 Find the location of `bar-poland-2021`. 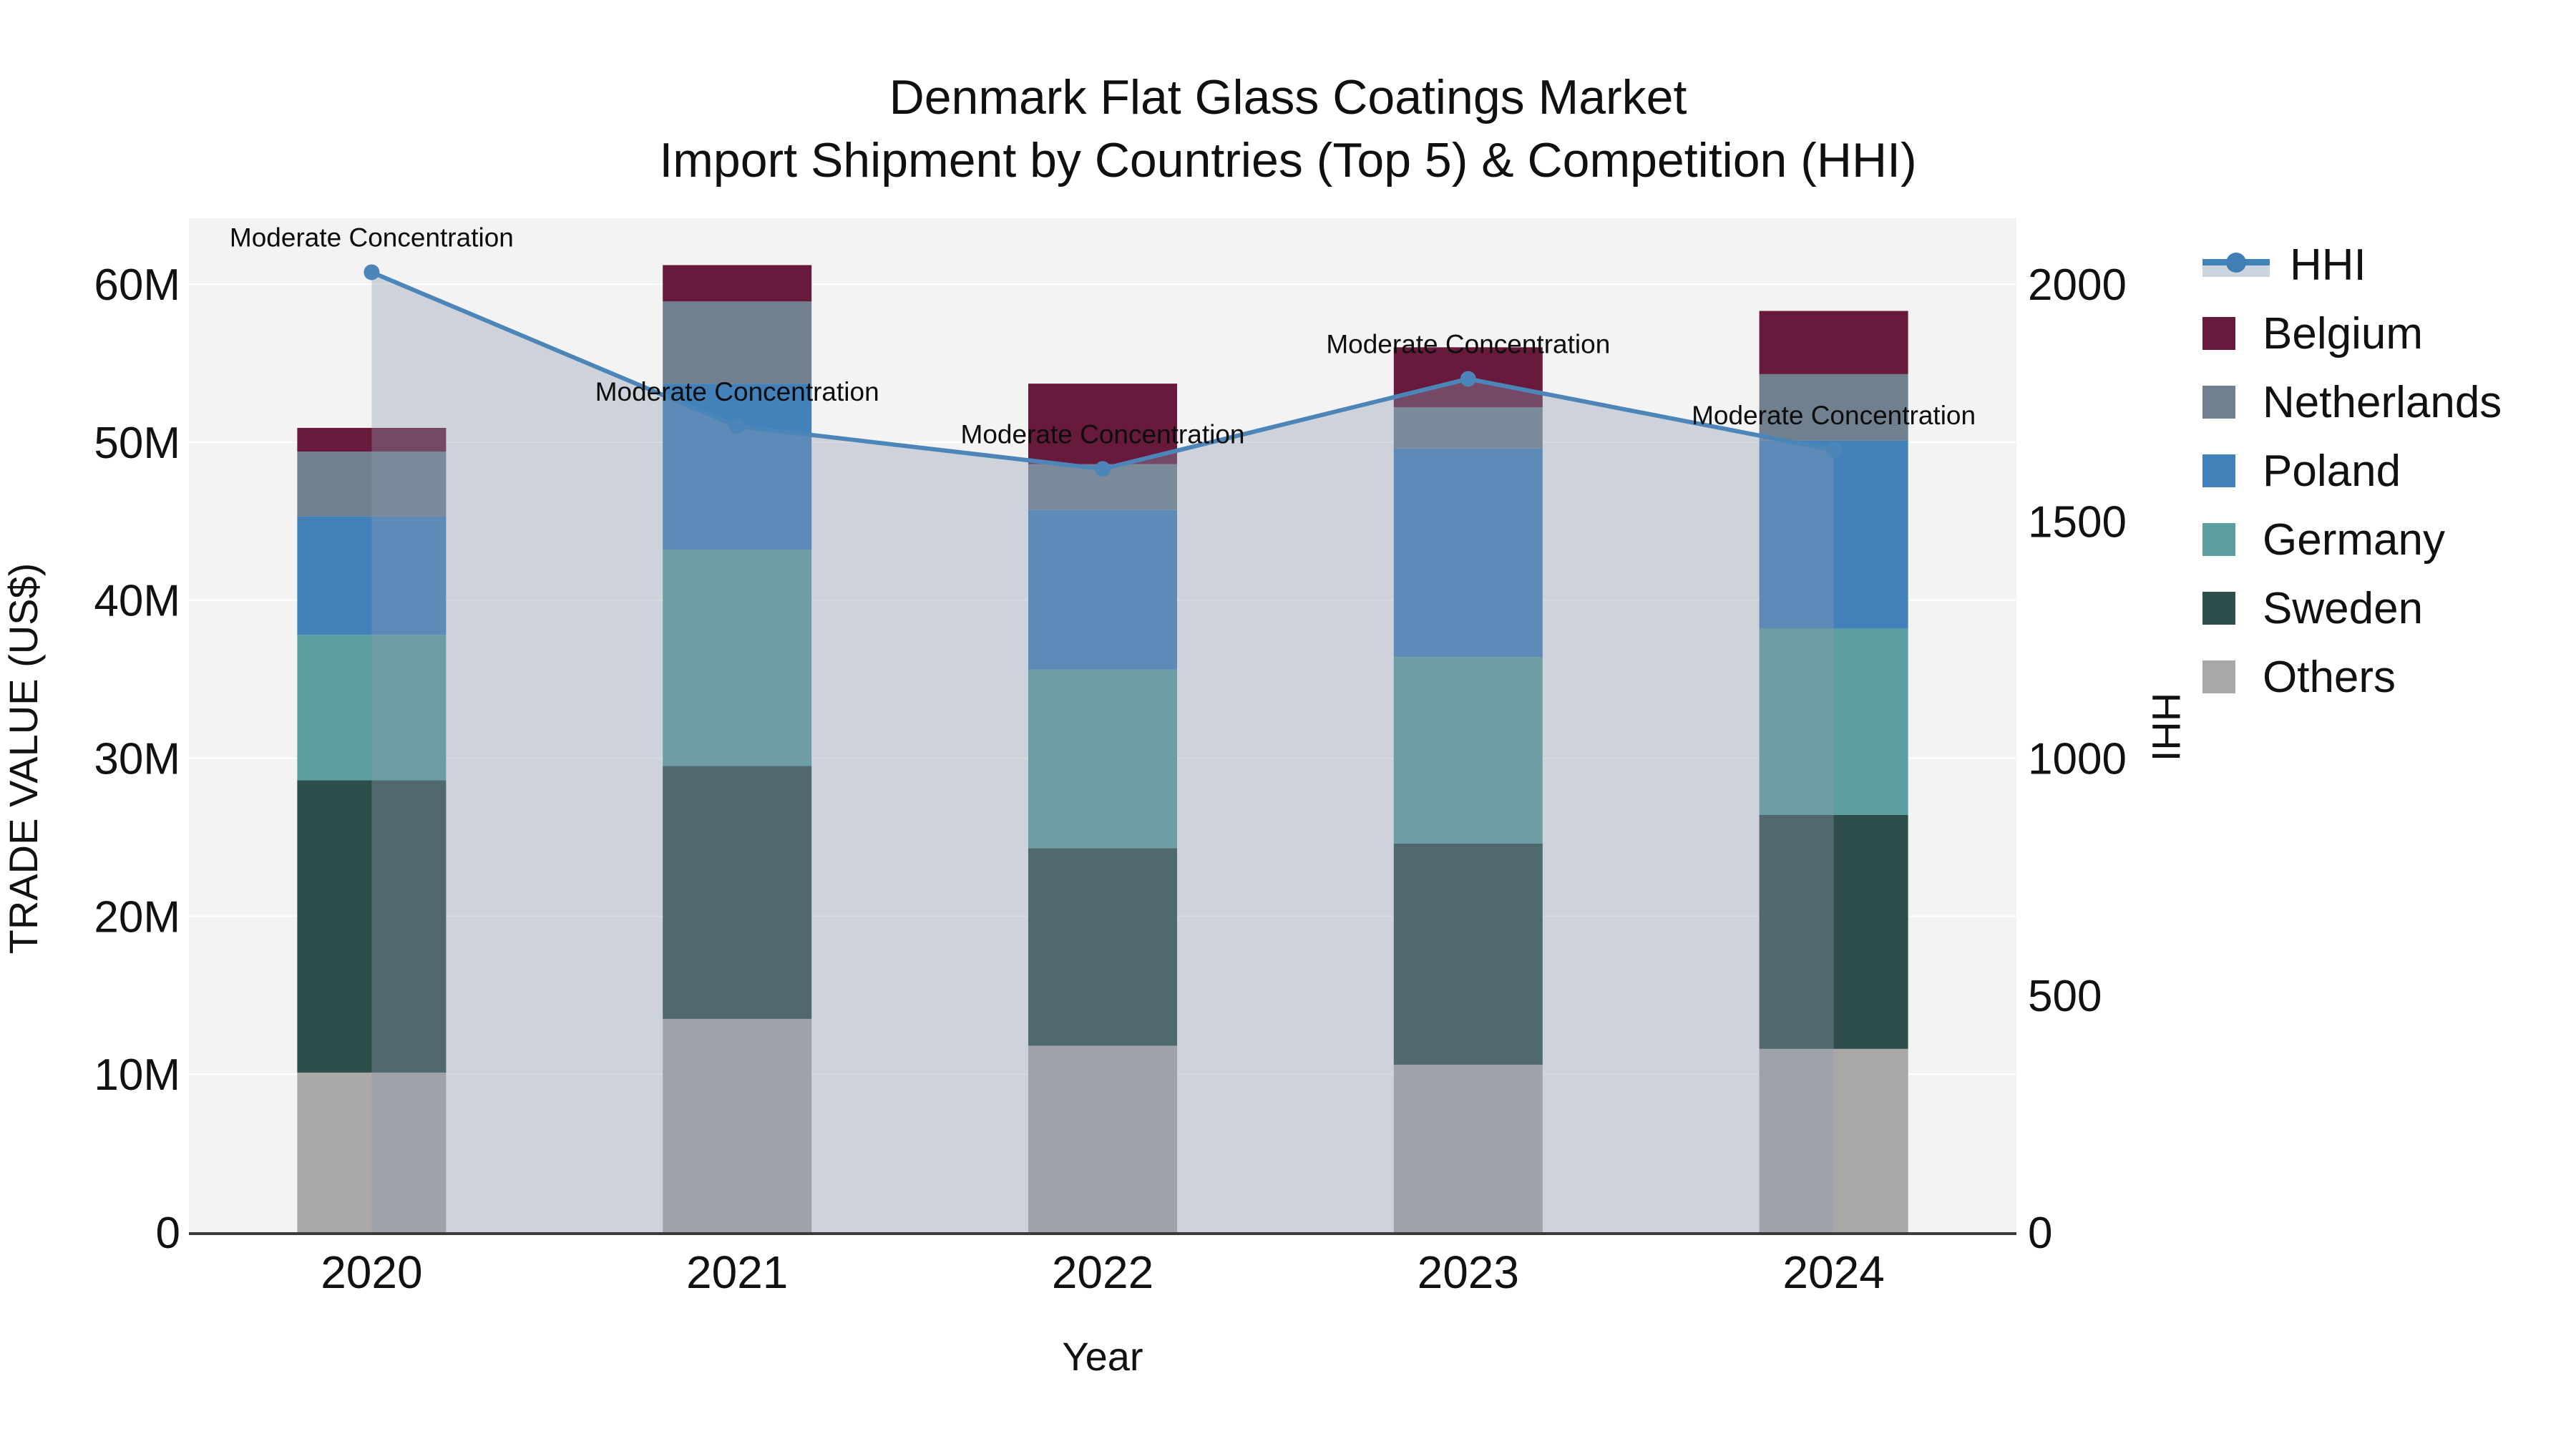

bar-poland-2021 is located at coordinates (737, 467).